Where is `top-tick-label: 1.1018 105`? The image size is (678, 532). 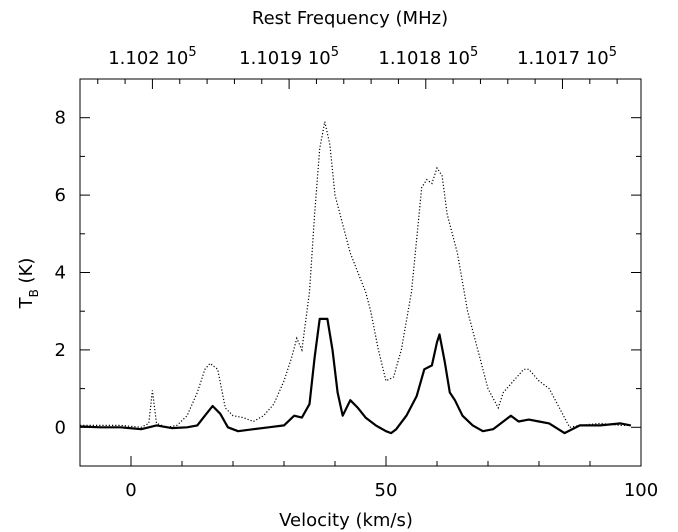
top-tick-label: 1.1018 105 is located at coordinates (428, 57).